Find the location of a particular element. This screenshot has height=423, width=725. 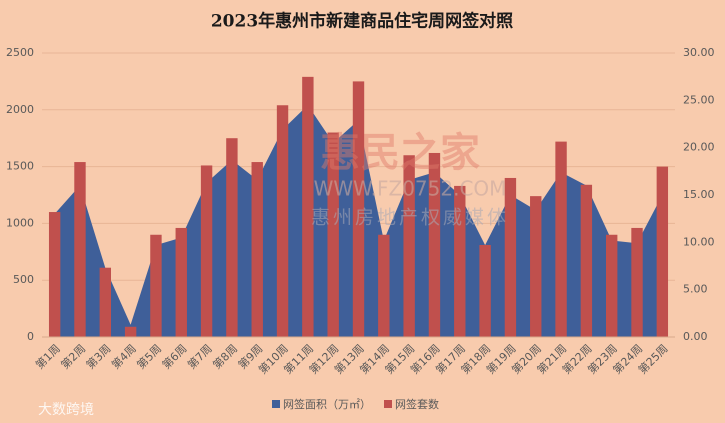

x-tick-label: 第7周 is located at coordinates (199, 356).